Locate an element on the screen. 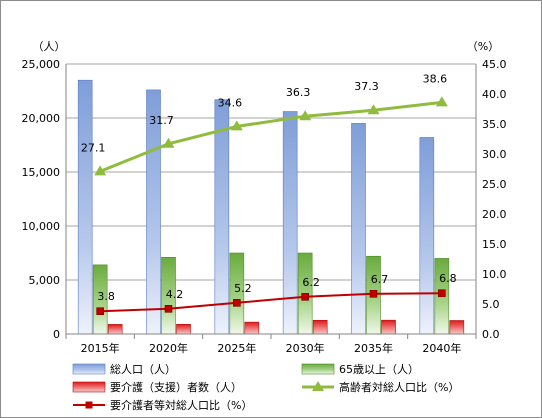 The height and width of the screenshot is (418, 542). left-axis-unit: （人） is located at coordinates (49, 46).